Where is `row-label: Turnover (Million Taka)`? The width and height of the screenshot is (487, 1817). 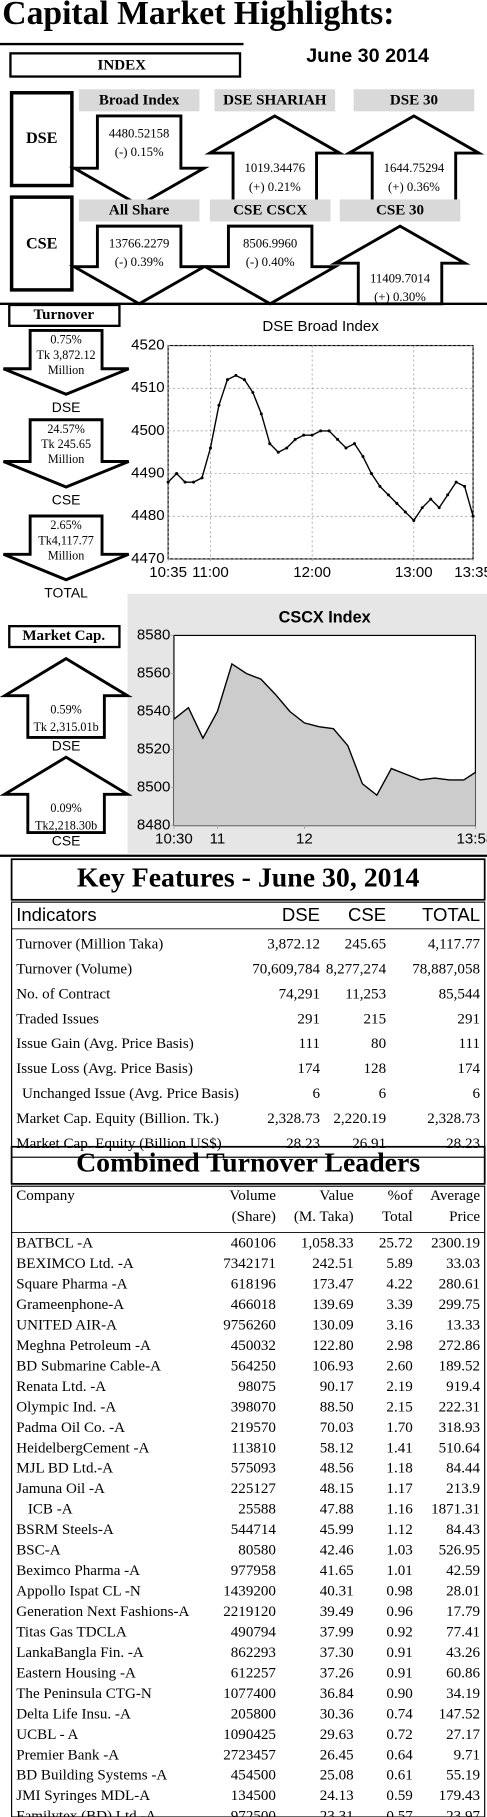
row-label: Turnover (Million Taka) is located at coordinates (89, 944).